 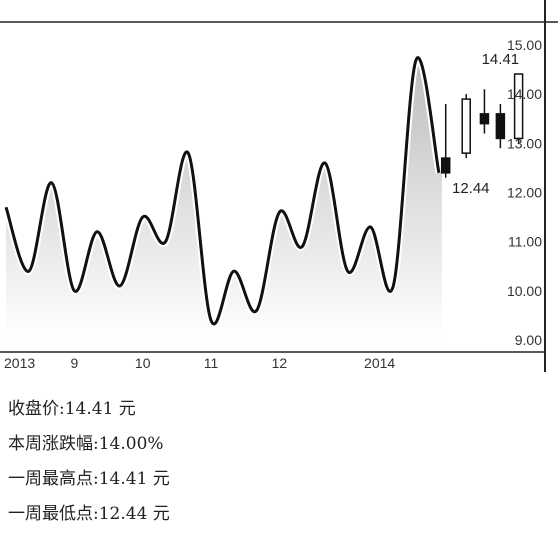 What do you see at coordinates (525, 242) in the screenshot?
I see `y-tick-label-5: 11.00` at bounding box center [525, 242].